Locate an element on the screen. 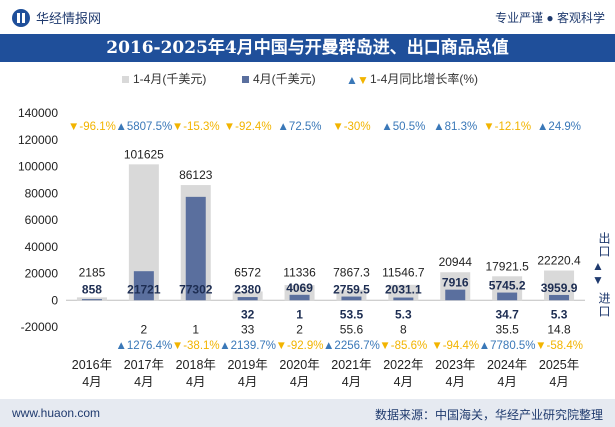 This screenshot has height=427, width=615. import-growth-label: ▼-92.9% is located at coordinates (300, 346).